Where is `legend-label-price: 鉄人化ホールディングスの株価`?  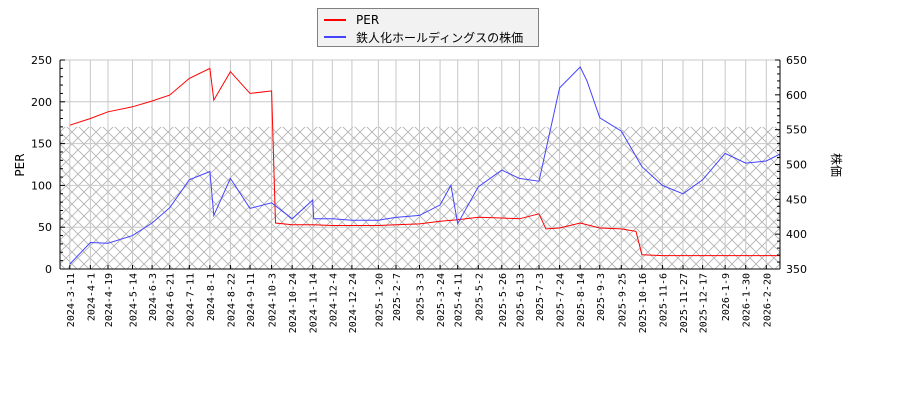
legend-label-price: 鉄人化ホールディングスの株価 is located at coordinates (440, 37).